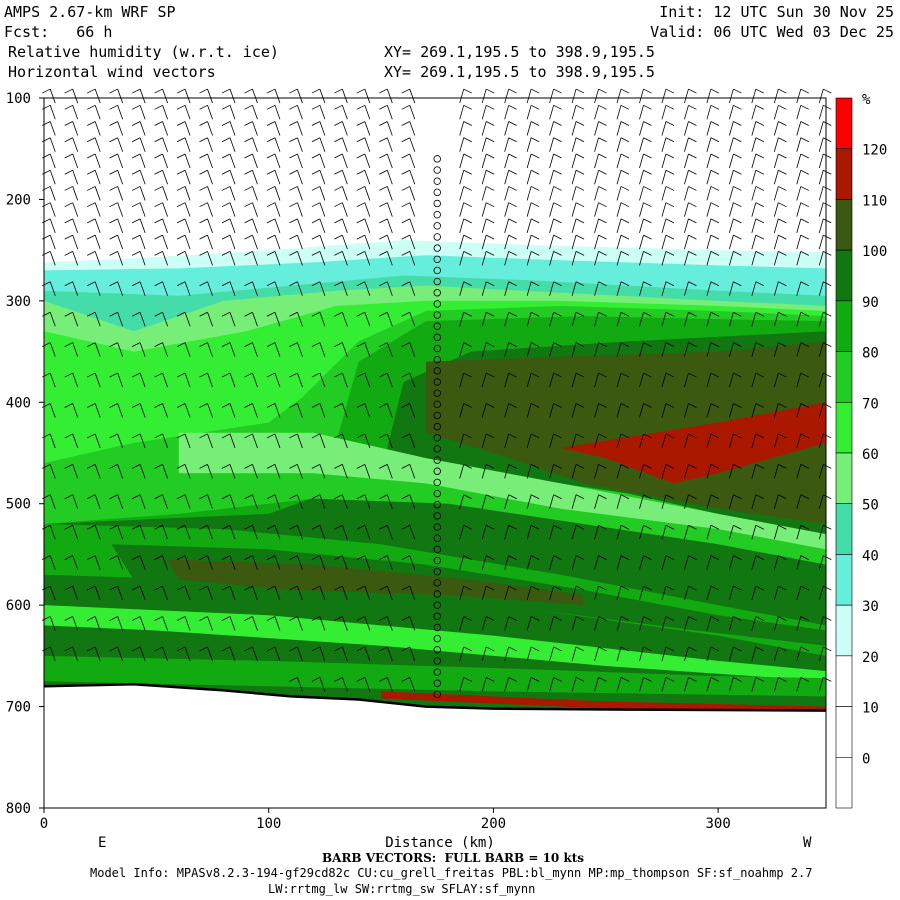 The height and width of the screenshot is (900, 900). I want to click on colorbar-label: 70, so click(870, 404).